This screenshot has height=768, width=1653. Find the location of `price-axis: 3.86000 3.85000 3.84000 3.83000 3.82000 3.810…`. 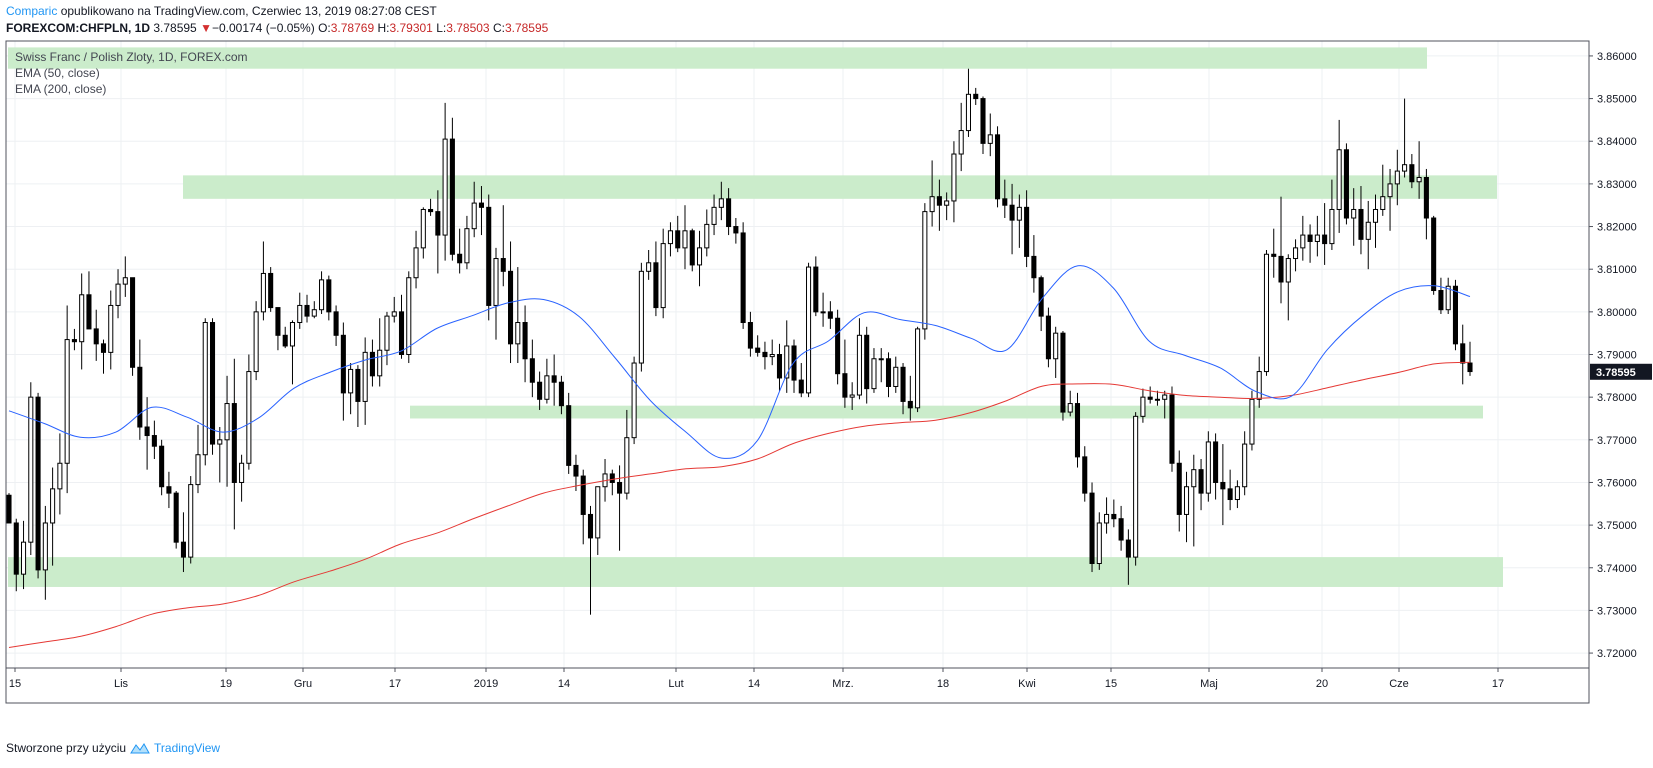

price-axis: 3.86000 3.85000 3.84000 3.83000 3.82000 3.810… is located at coordinates (1613, 355).